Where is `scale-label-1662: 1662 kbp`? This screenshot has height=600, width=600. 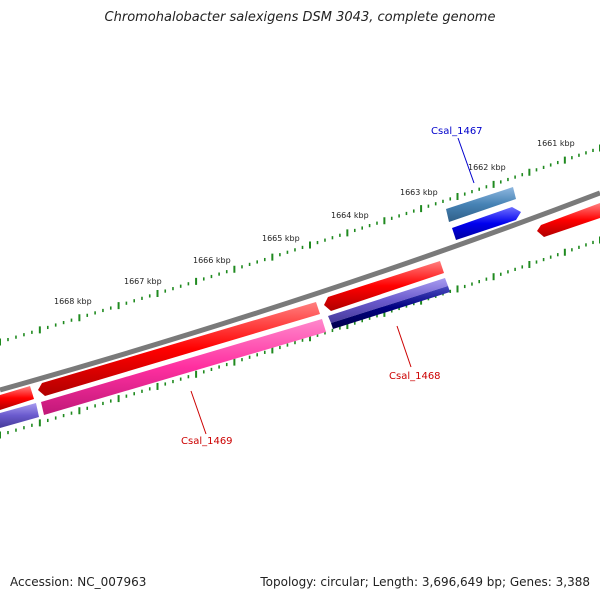 scale-label-1662: 1662 kbp is located at coordinates (487, 167).